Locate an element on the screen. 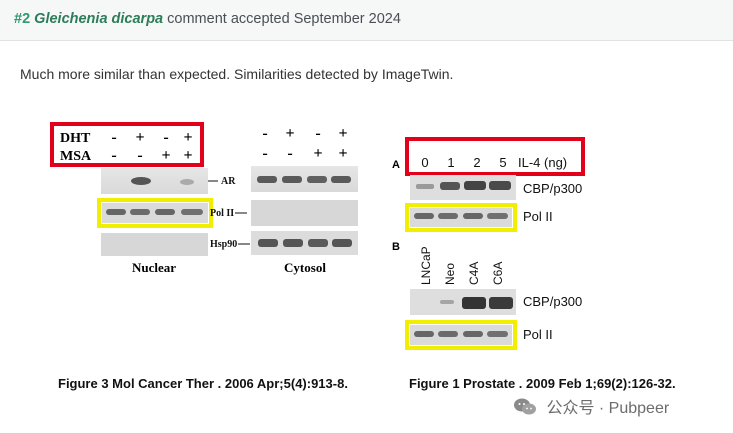  nuclear-treatment-signs: - + - + - - + + is located at coordinates (151, 146).